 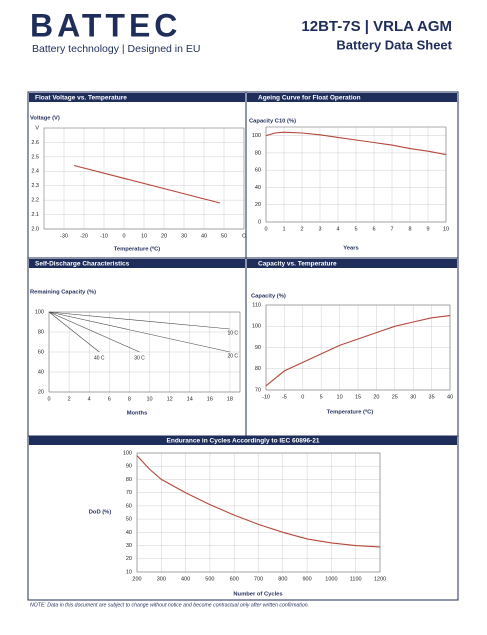 I want to click on y-axis-label: Capacity C10 (%), so click(x=272, y=122).